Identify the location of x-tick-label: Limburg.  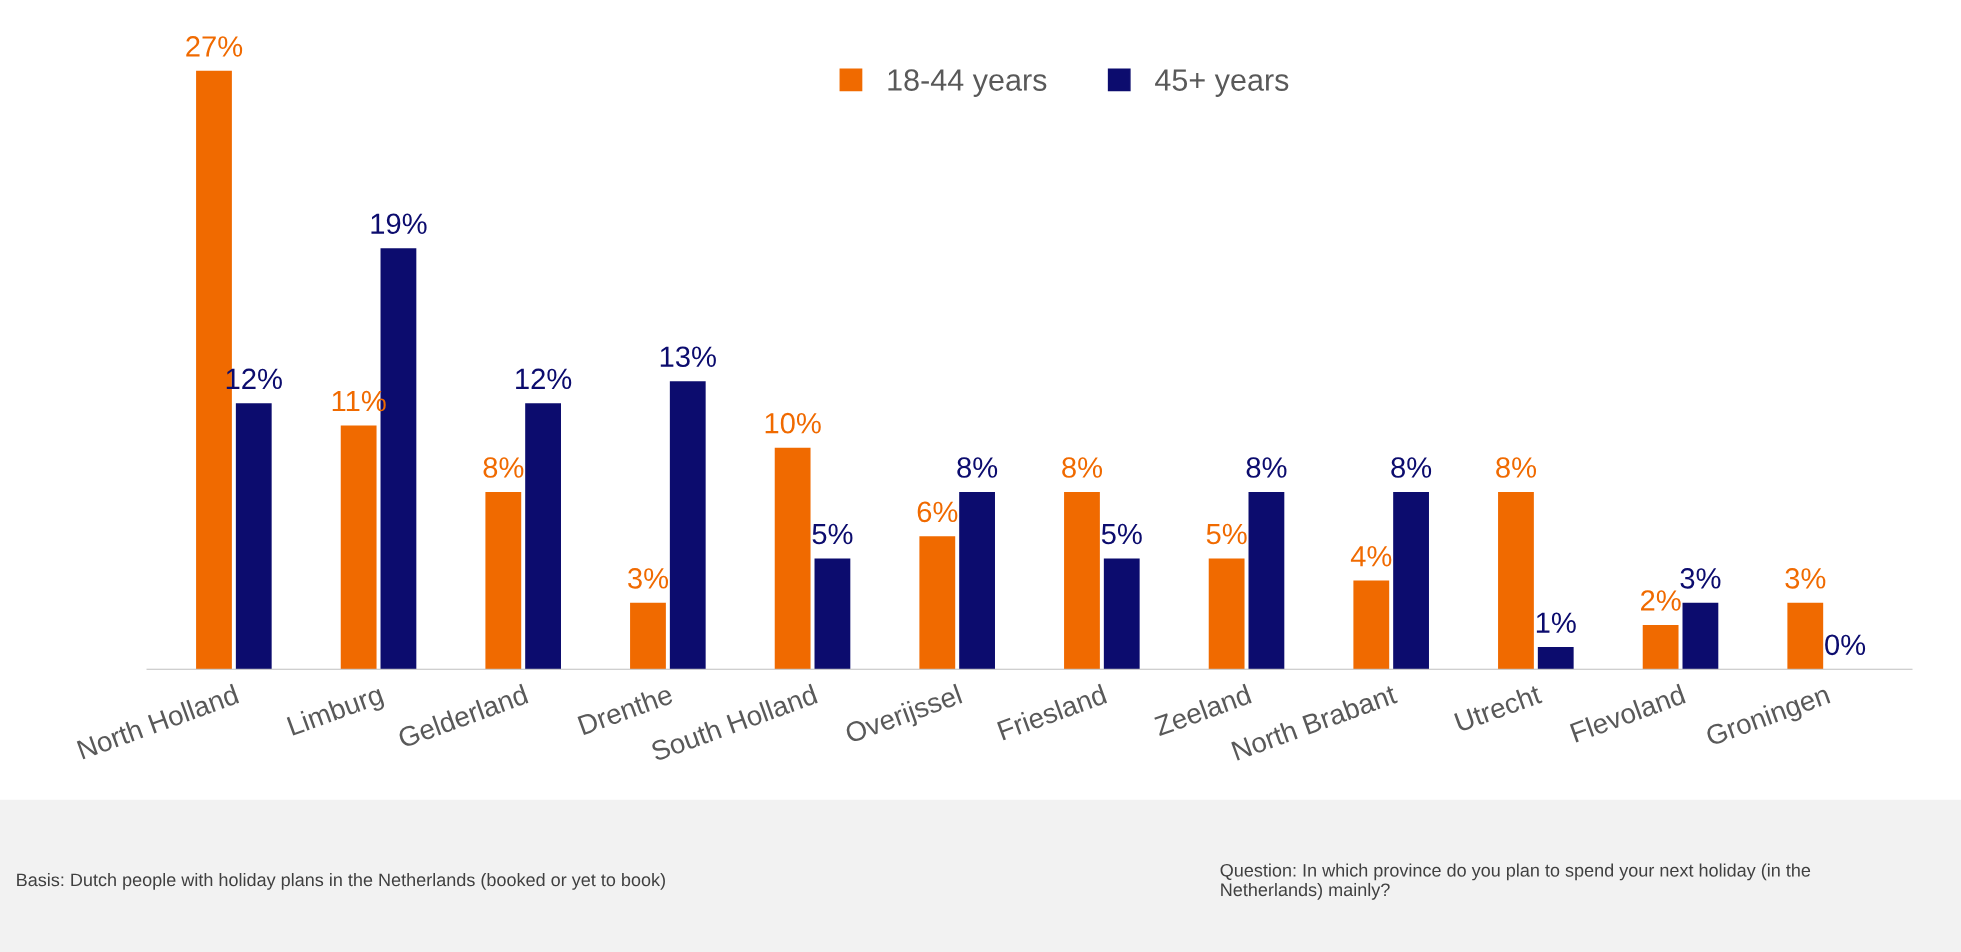
(336, 712).